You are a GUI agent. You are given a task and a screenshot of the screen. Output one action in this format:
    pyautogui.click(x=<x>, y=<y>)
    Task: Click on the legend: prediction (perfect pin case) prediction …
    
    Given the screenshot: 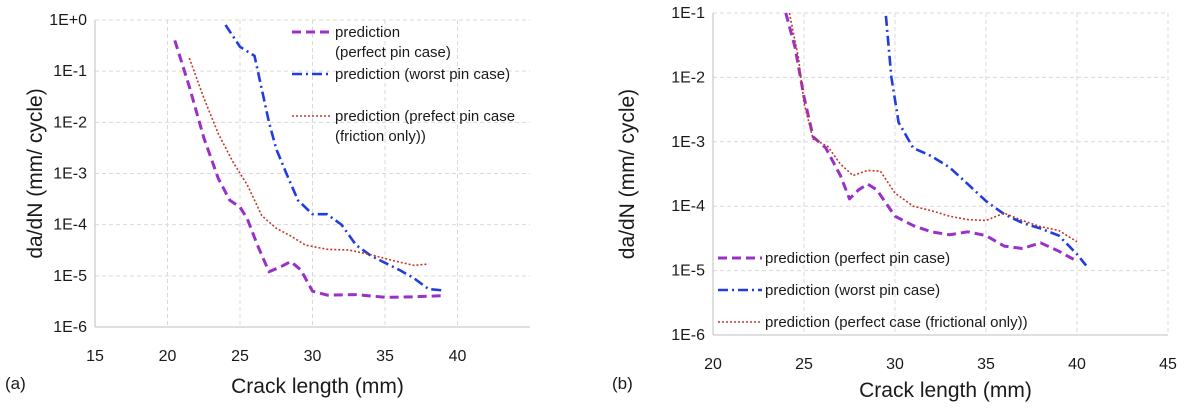 What is the action you would take?
    pyautogui.click(x=873, y=290)
    